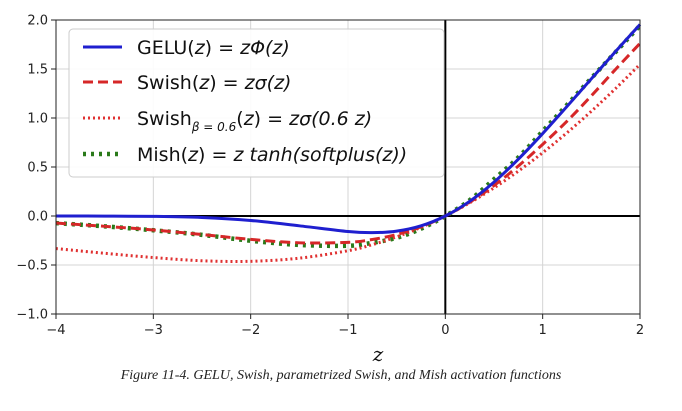 Image resolution: width=682 pixels, height=411 pixels. I want to click on x-axis-label: z, so click(378, 354).